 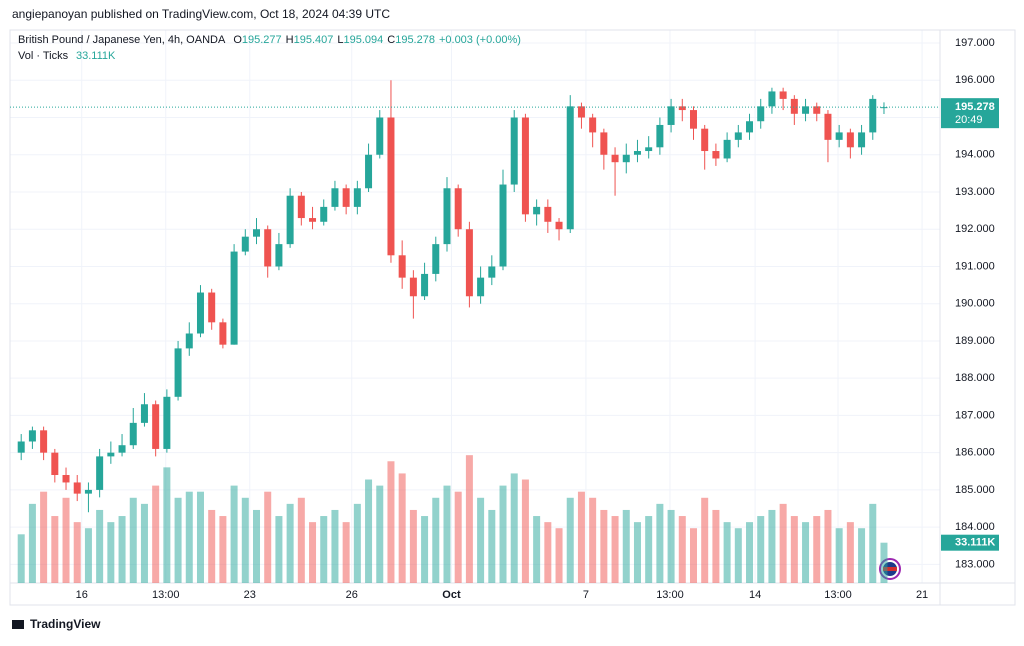 I want to click on flag-stripe, so click(x=890, y=569).